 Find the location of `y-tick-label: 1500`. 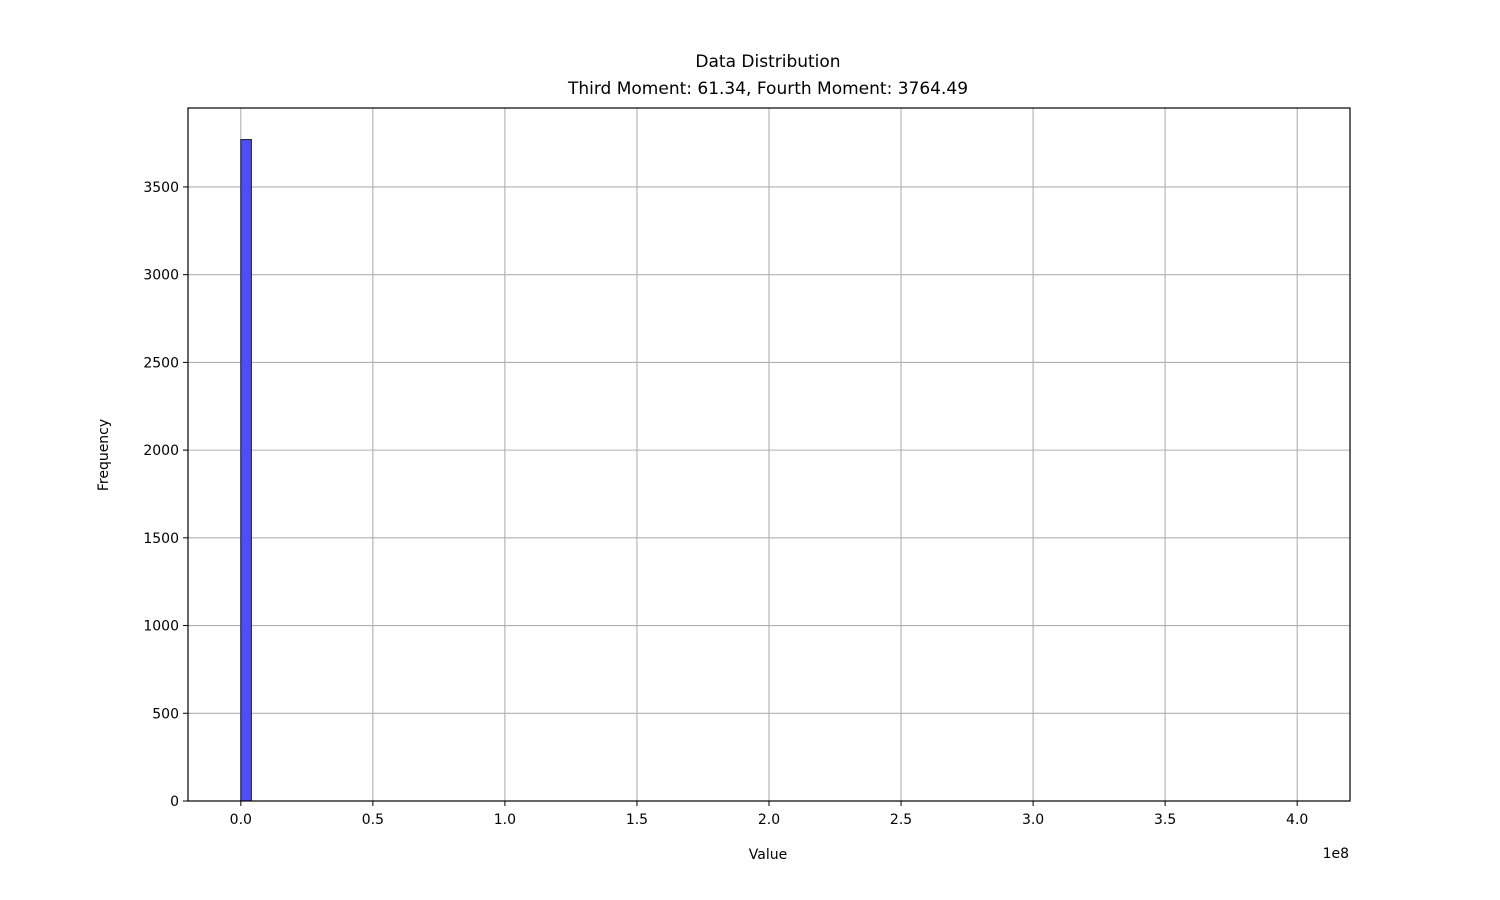

y-tick-label: 1500 is located at coordinates (161, 539).